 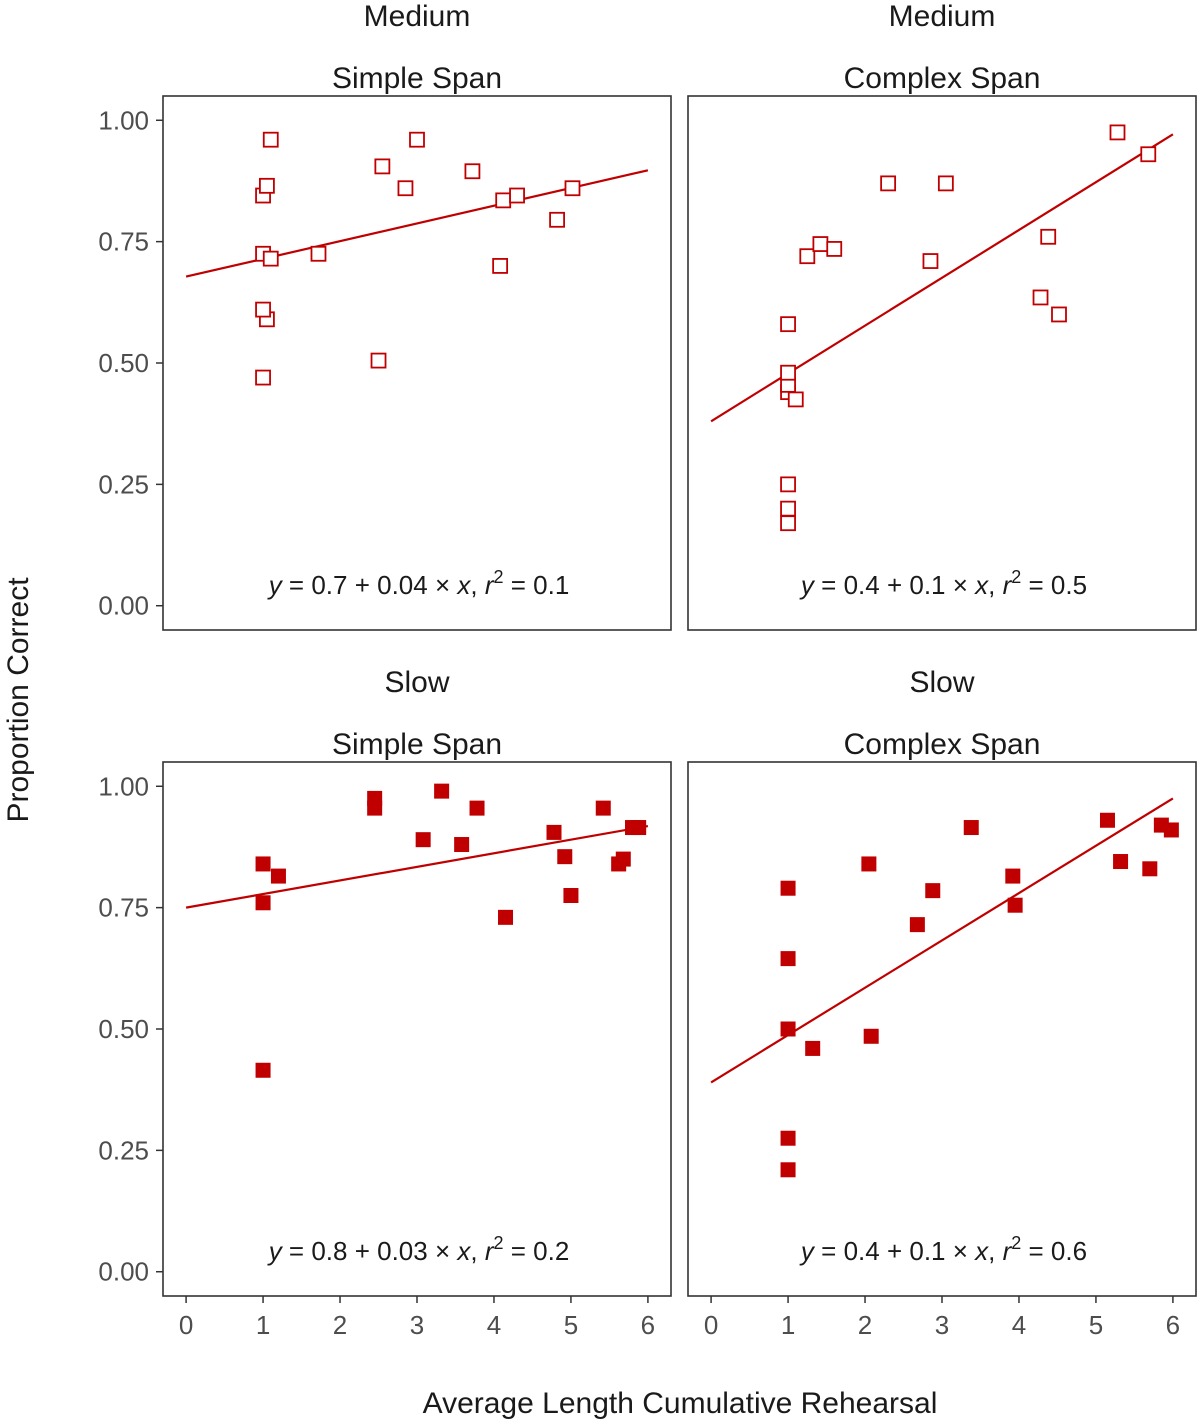 What do you see at coordinates (18, 700) in the screenshot?
I see `y-axis-title: Proportion Correct` at bounding box center [18, 700].